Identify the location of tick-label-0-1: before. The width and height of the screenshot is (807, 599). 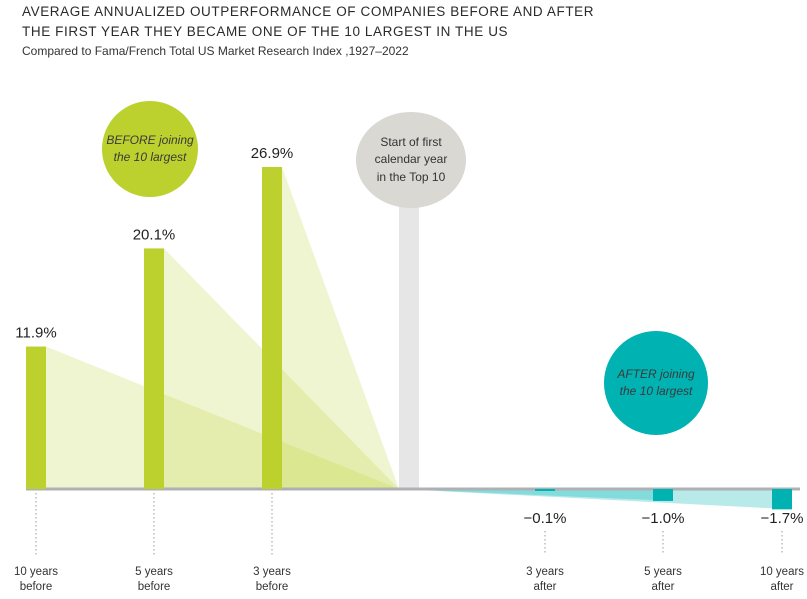
(36, 587).